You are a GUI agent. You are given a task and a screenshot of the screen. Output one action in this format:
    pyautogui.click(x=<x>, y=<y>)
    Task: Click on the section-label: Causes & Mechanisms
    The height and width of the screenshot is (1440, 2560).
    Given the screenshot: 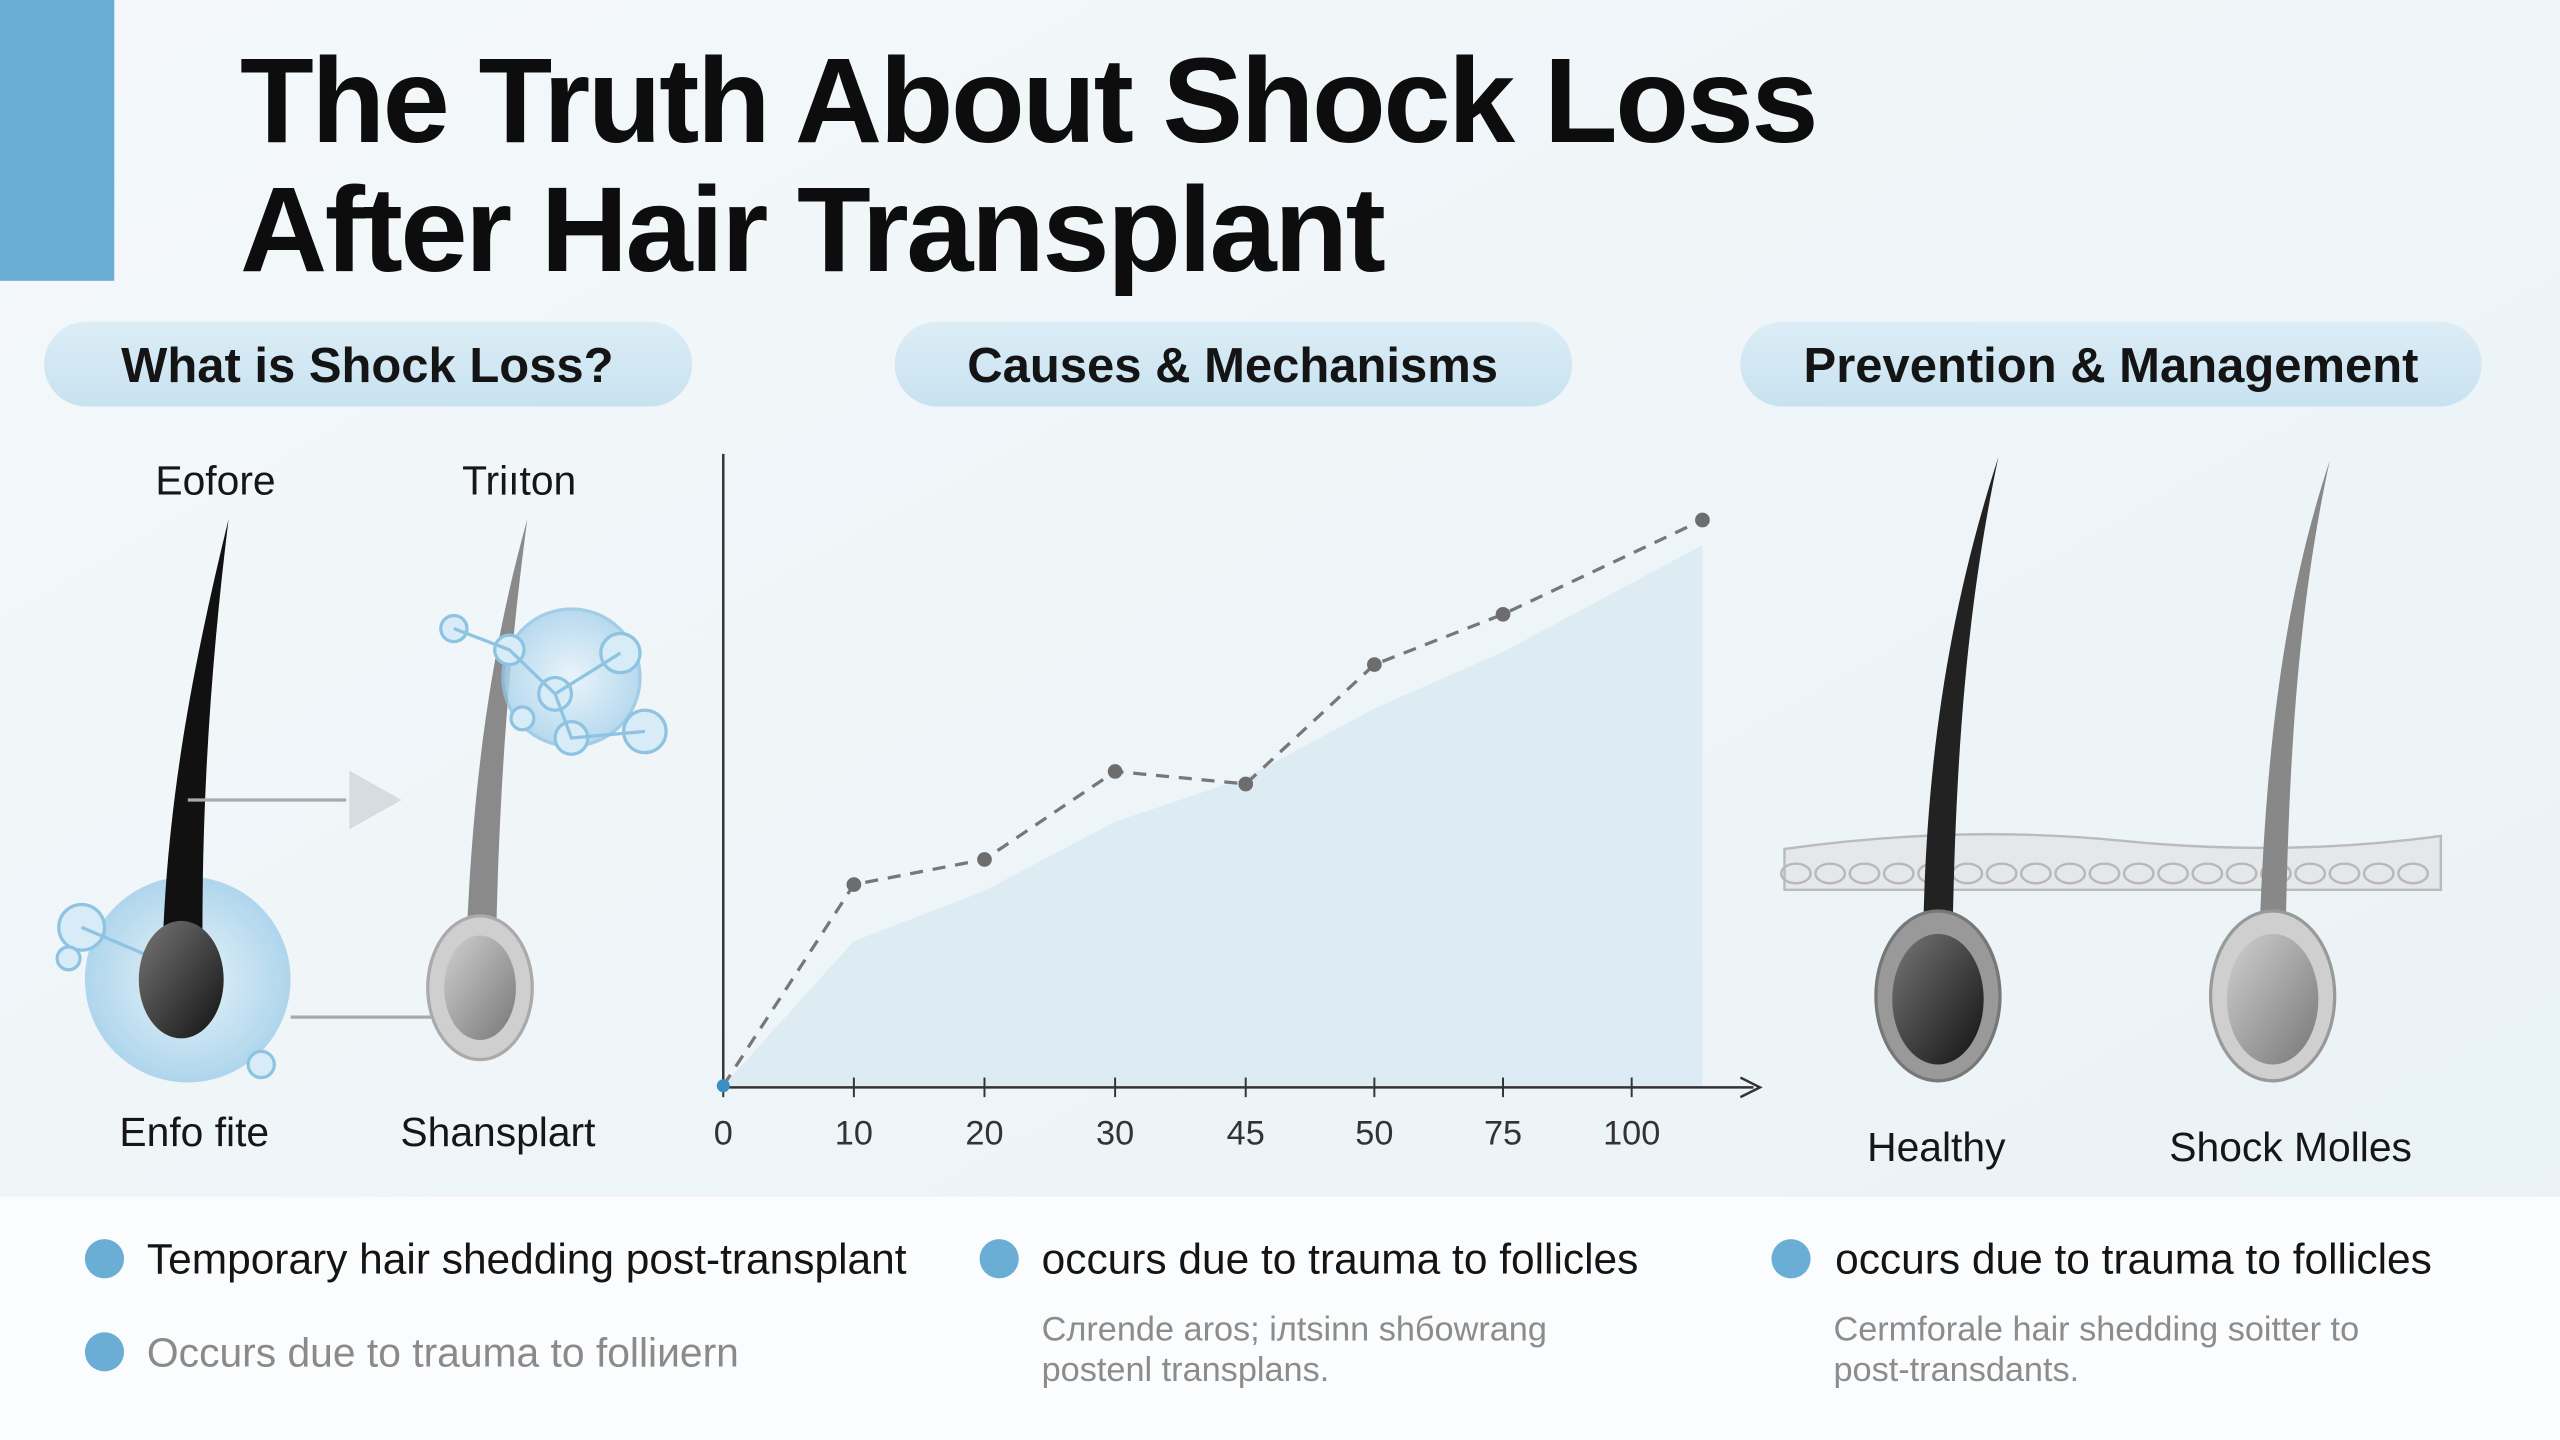 What is the action you would take?
    pyautogui.click(x=1232, y=366)
    